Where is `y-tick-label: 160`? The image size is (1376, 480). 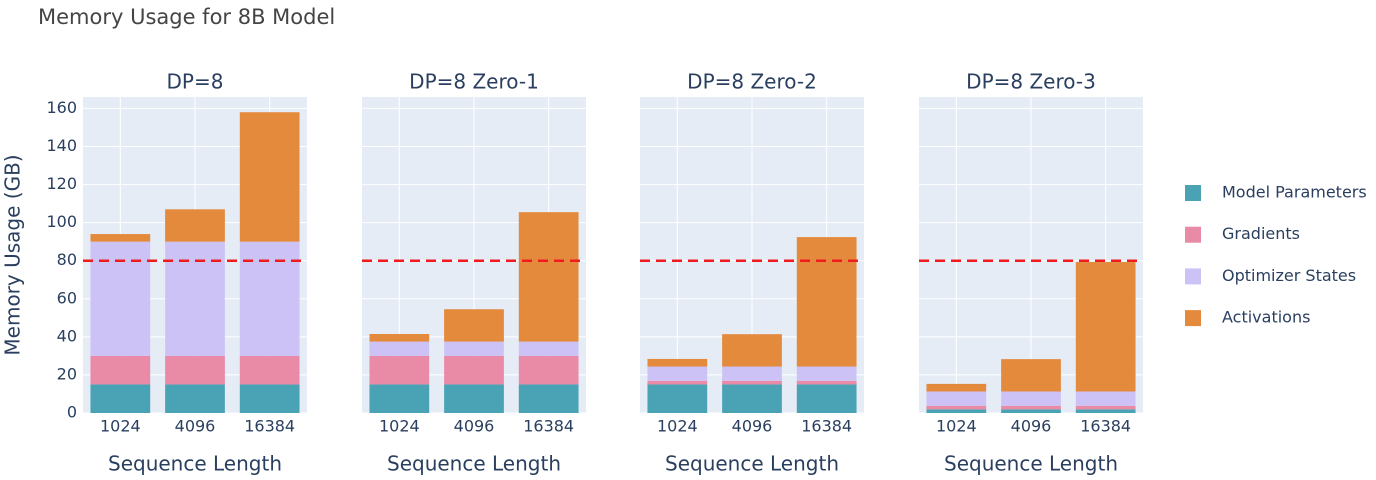 y-tick-label: 160 is located at coordinates (61, 107).